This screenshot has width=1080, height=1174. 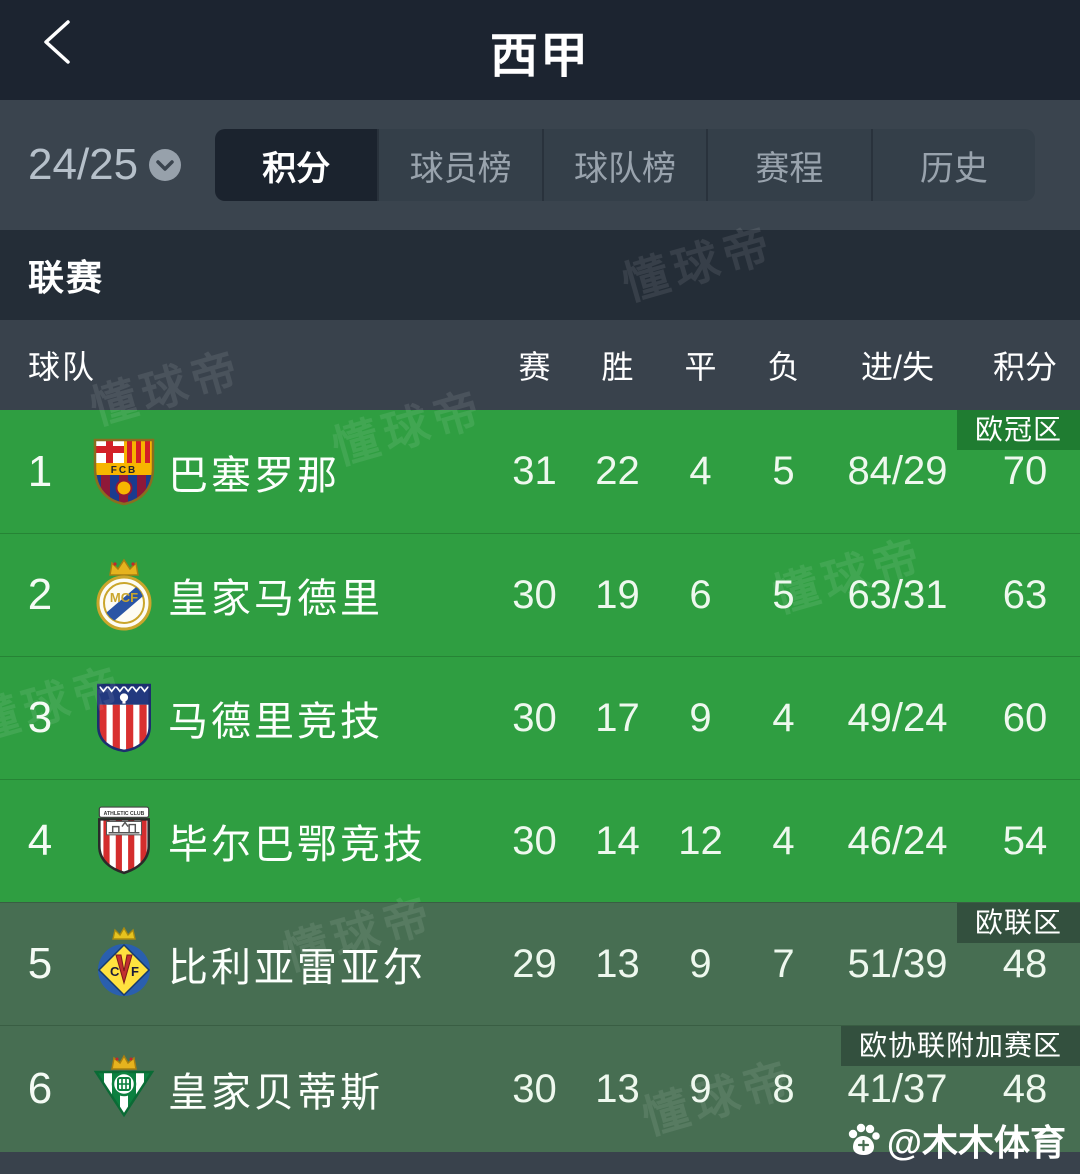 What do you see at coordinates (1025, 717) in the screenshot?
I see `stat-points: 60` at bounding box center [1025, 717].